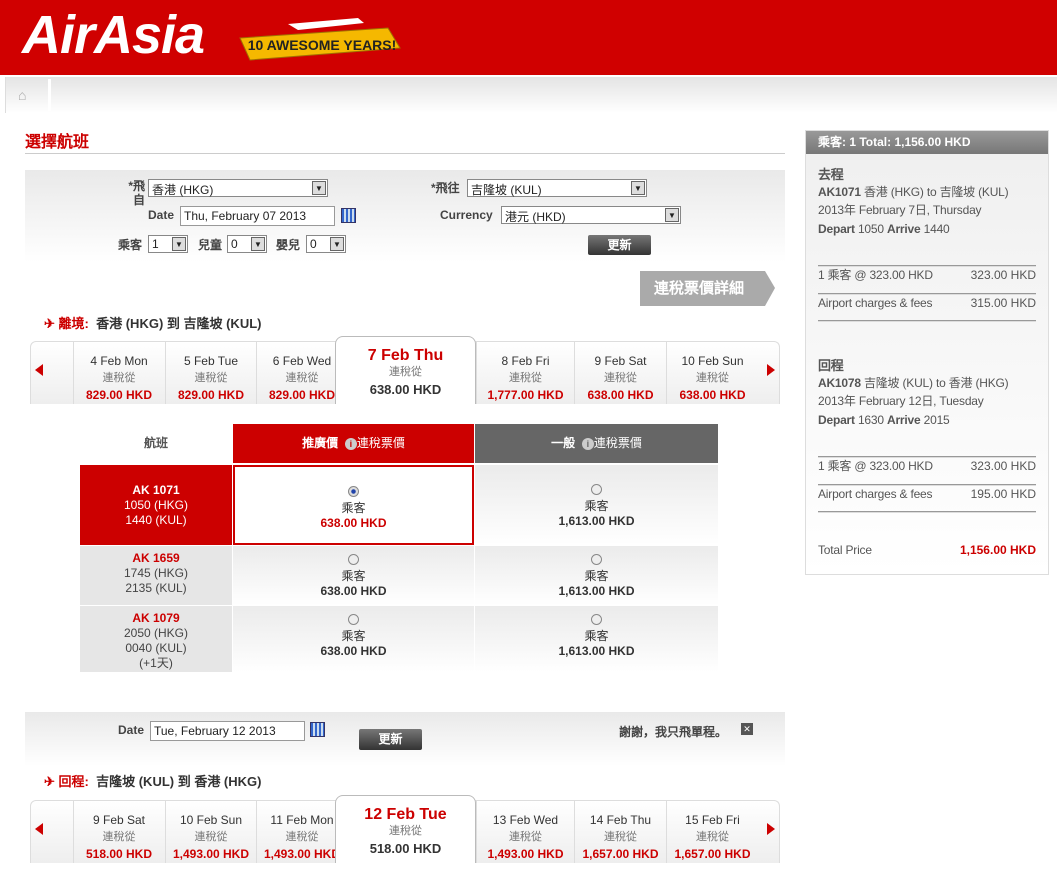 The height and width of the screenshot is (869, 1057). Describe the element at coordinates (596, 591) in the screenshot. I see `fare-price: 1,613.00 HKD` at that location.